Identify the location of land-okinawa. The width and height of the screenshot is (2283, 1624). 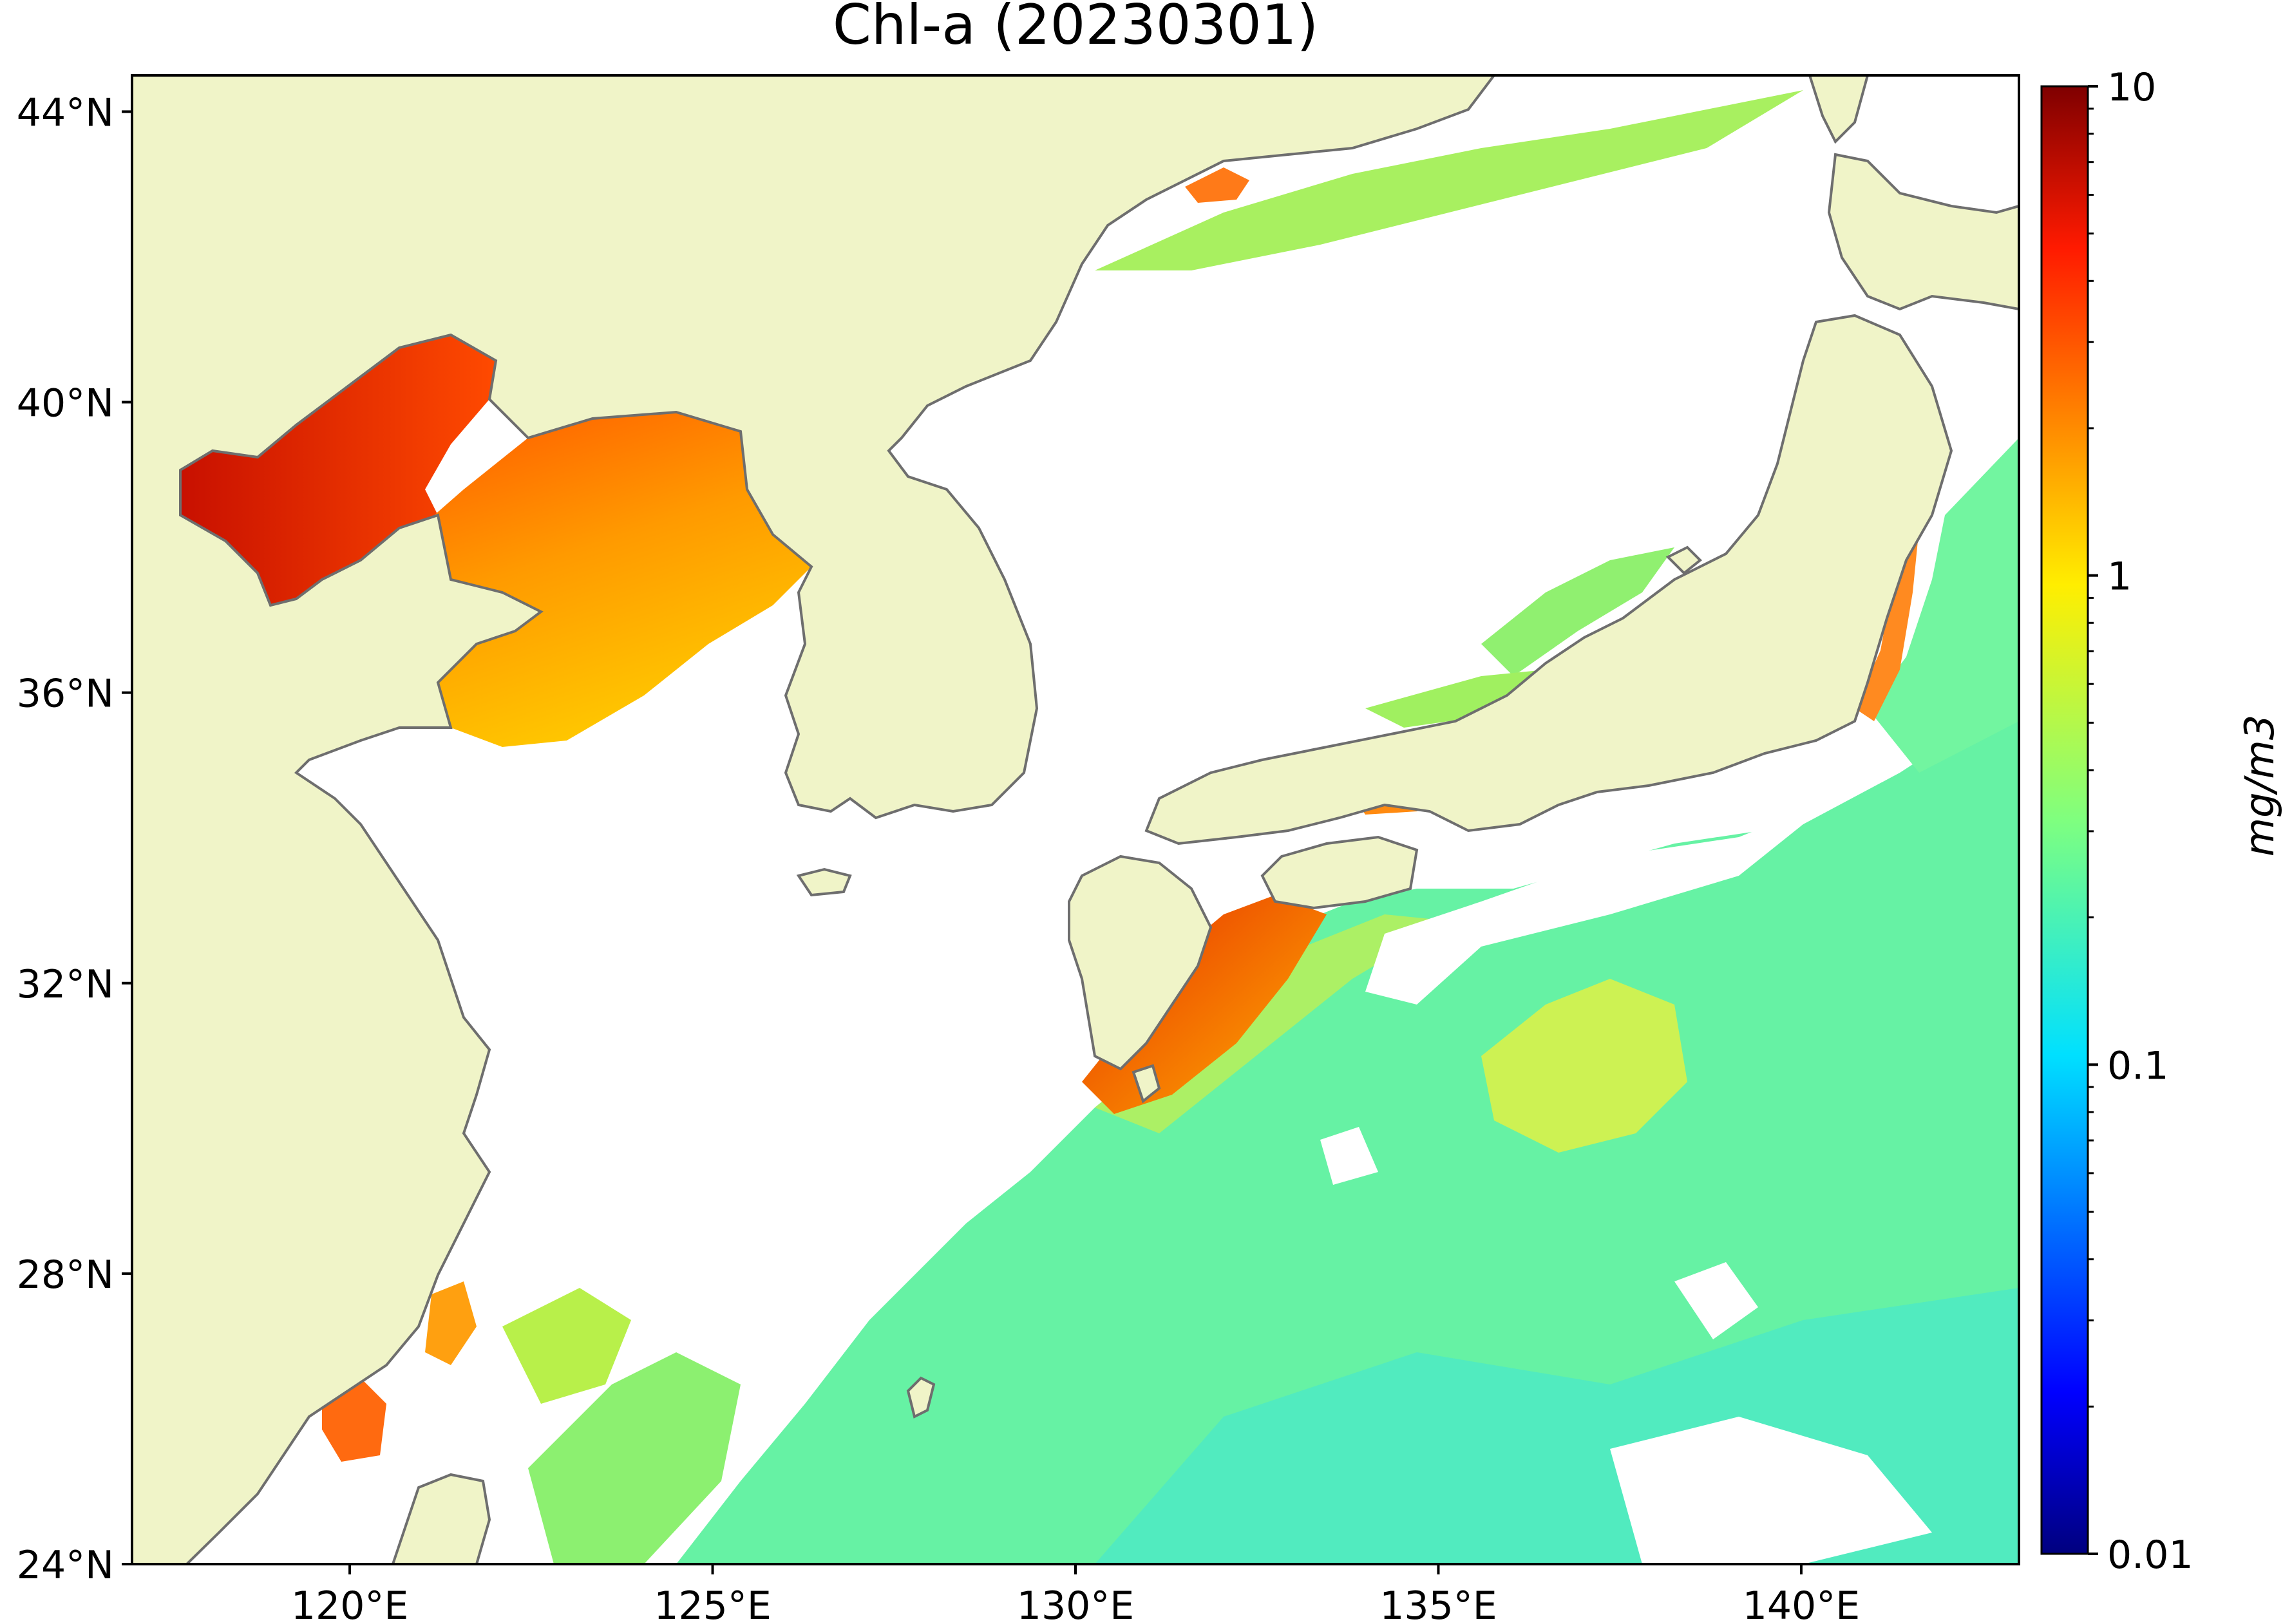
(921, 1397).